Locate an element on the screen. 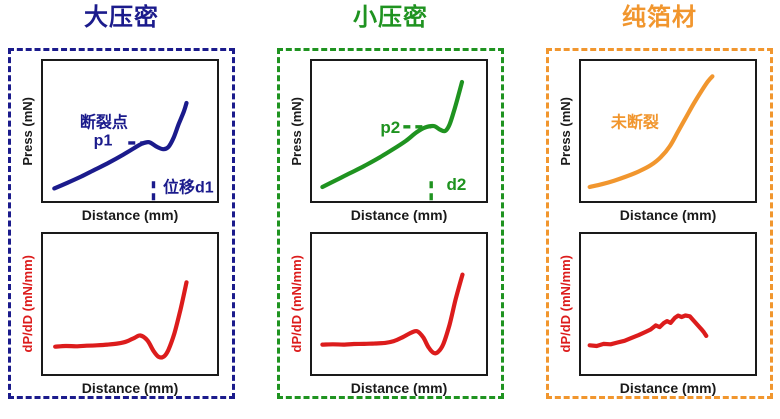 The image size is (780, 419). plot-row: Press (mN) 断裂点 p1 位移d1 is located at coordinates (116, 131).